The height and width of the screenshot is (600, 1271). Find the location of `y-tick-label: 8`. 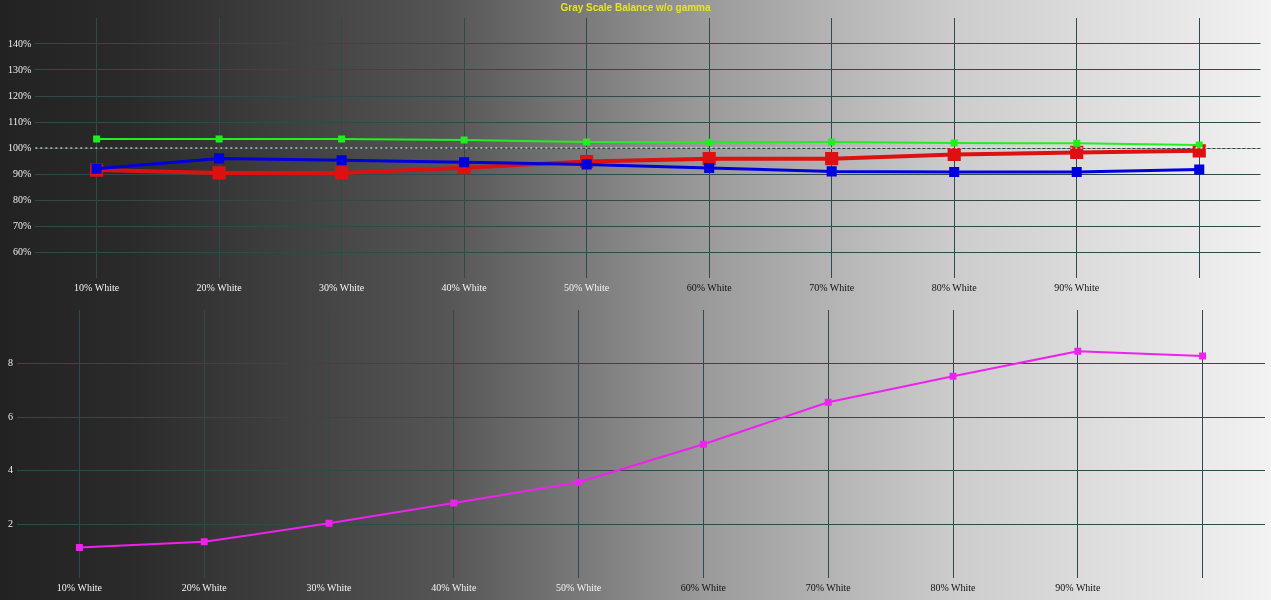

y-tick-label: 8 is located at coordinates (10, 363).